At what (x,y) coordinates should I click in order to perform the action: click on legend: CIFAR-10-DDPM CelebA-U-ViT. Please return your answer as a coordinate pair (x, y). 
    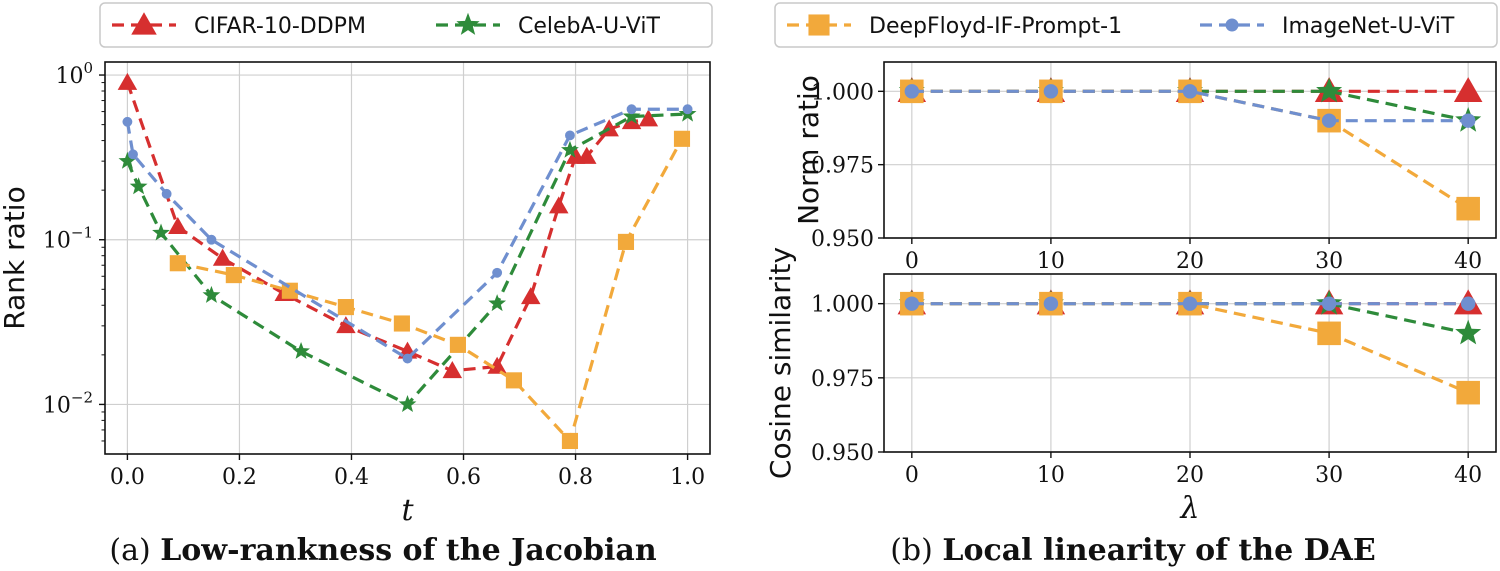
    Looking at the image, I should click on (406, 25).